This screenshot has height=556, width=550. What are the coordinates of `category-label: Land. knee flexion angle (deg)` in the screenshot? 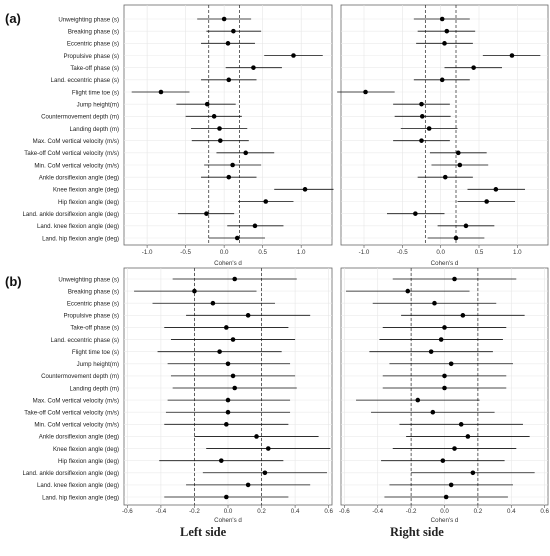 It's located at (78, 485).